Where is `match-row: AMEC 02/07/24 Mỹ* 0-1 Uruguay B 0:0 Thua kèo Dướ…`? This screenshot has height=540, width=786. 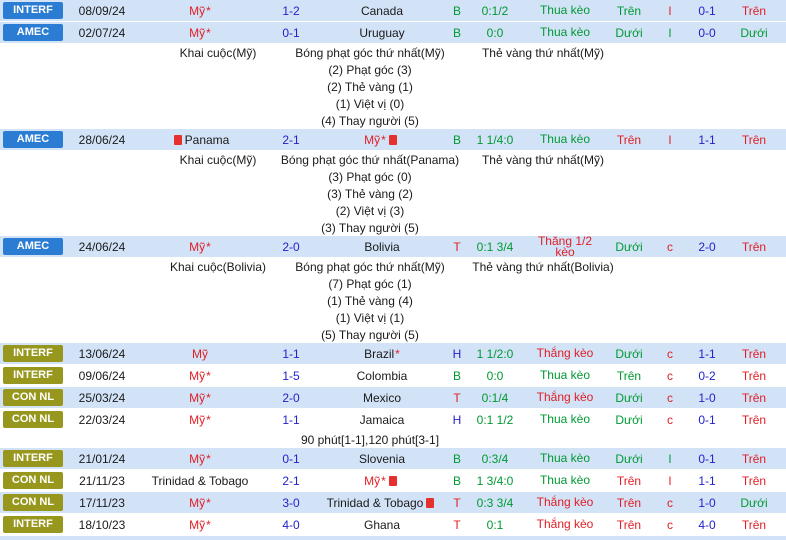 match-row: AMEC 02/07/24 Mỹ* 0-1 Uruguay B 0:0 Thua kèo Dướ… is located at coordinates (393, 33).